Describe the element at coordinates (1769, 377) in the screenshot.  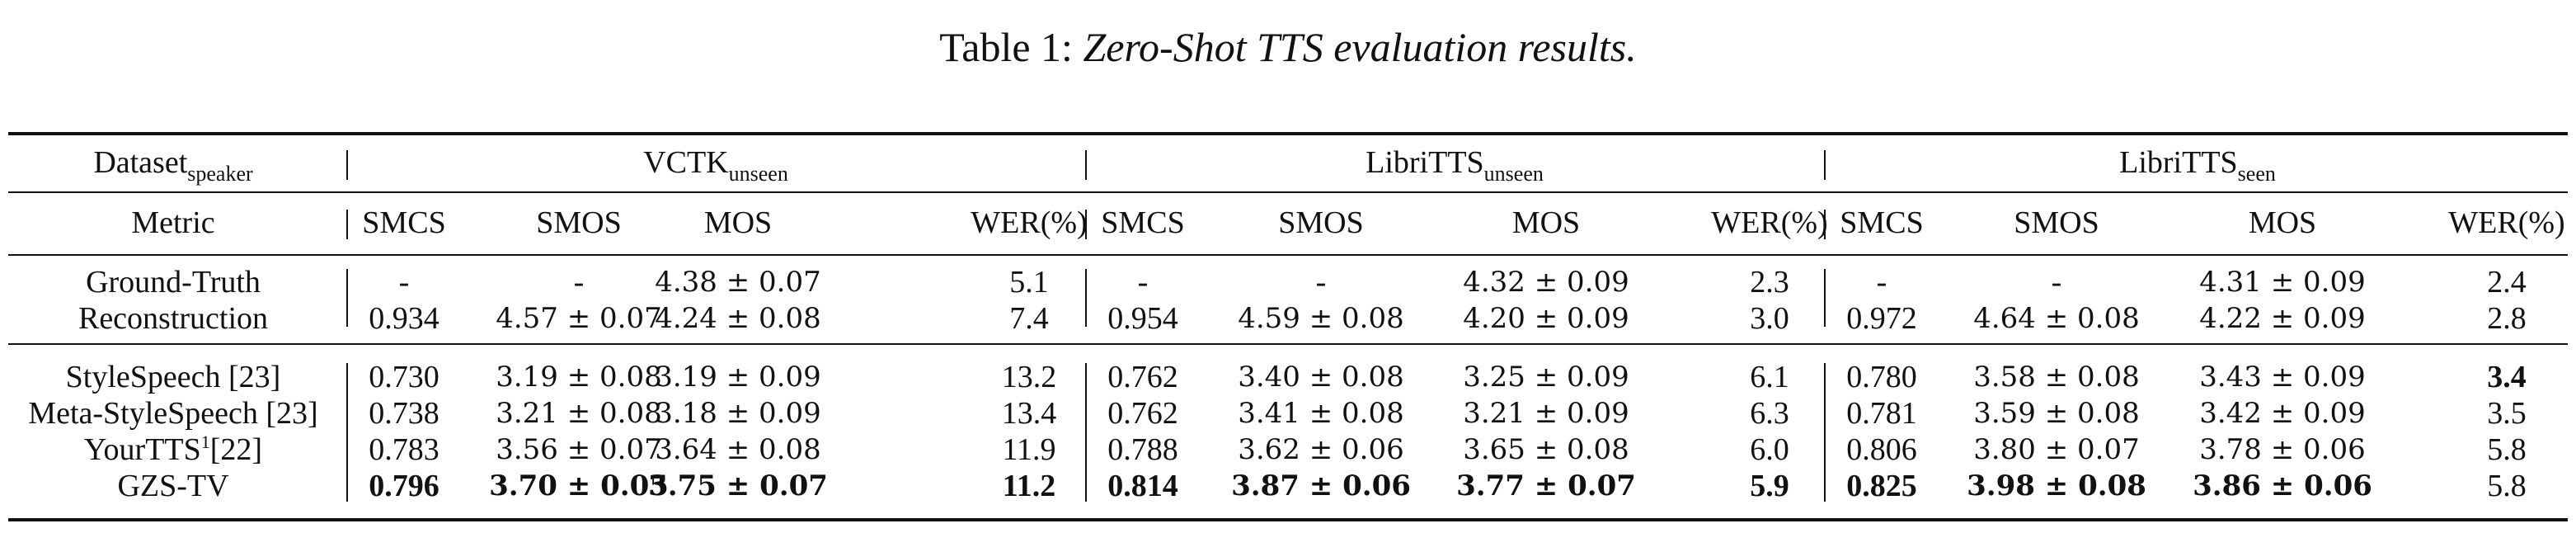
I see `table-cell: 6.1` at that location.